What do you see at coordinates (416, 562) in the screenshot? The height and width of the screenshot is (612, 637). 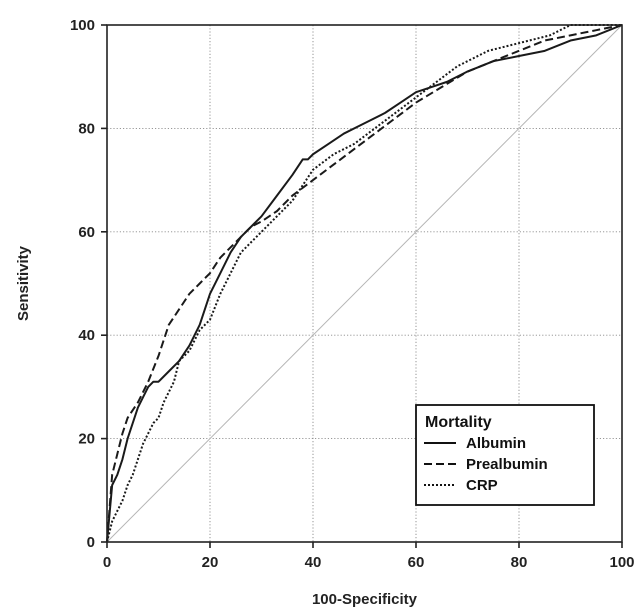 I see `x-tick-label: 60` at bounding box center [416, 562].